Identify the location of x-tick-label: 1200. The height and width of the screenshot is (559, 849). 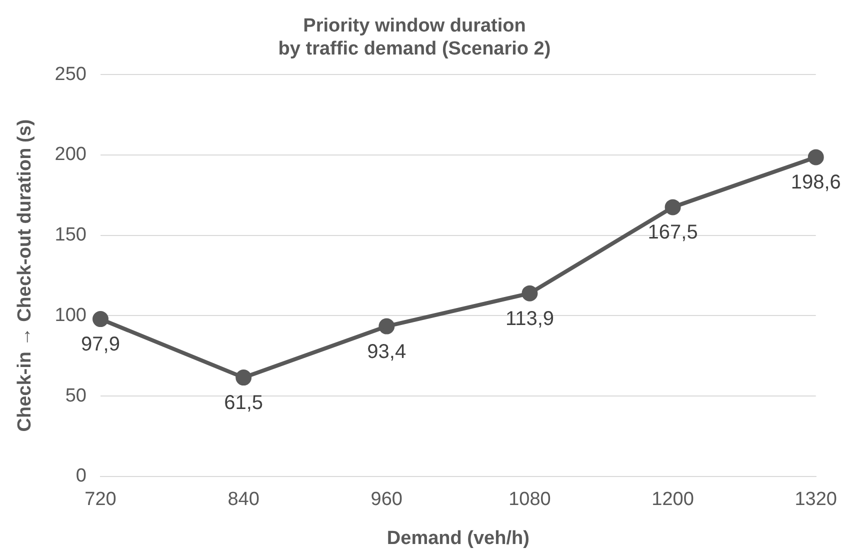
(673, 499).